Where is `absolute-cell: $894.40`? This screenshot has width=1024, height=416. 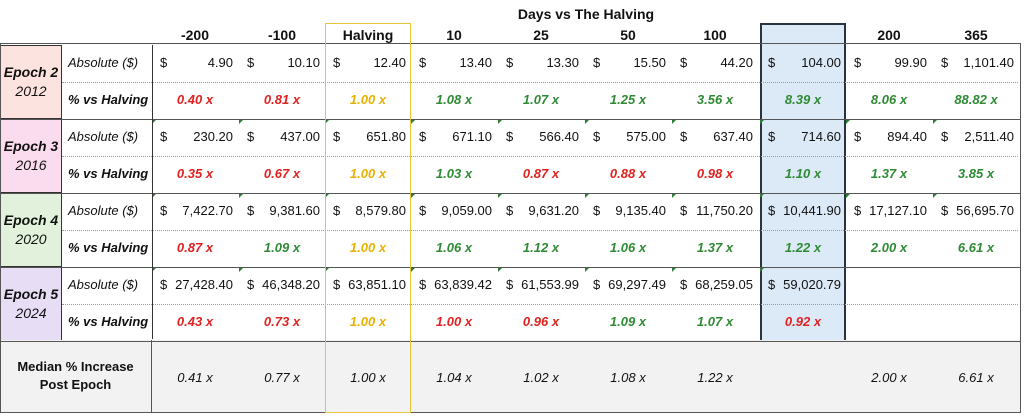
absolute-cell: $894.40 is located at coordinates (889, 137).